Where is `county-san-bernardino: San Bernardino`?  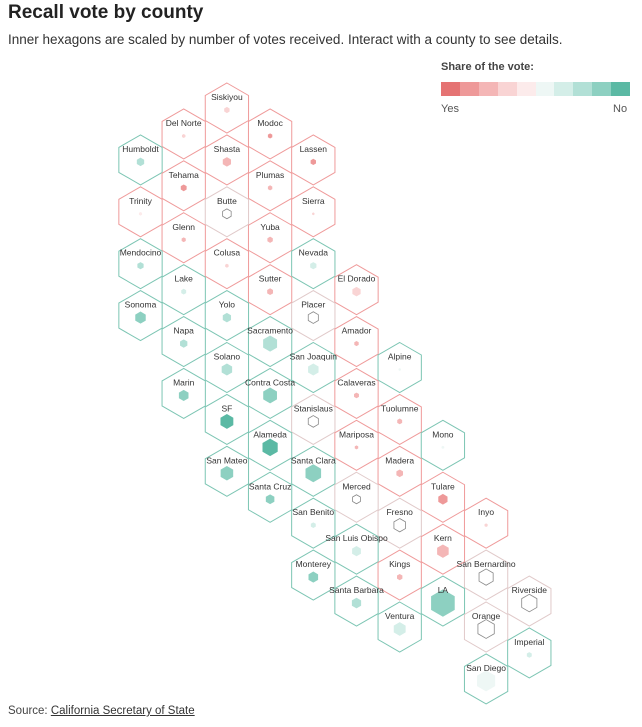 county-san-bernardino: San Bernardino is located at coordinates (486, 575).